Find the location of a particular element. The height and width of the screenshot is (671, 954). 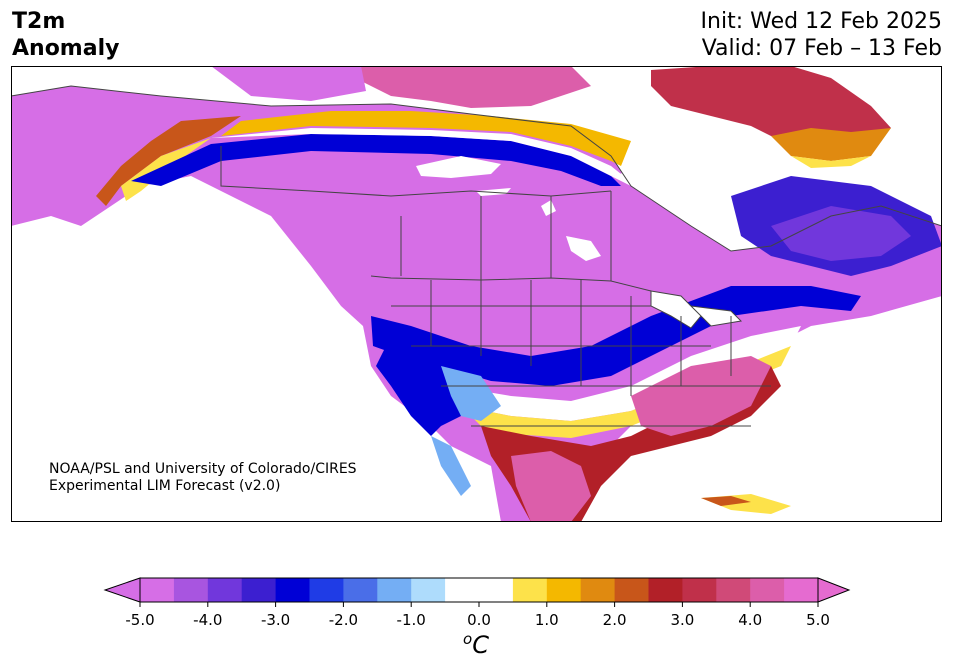

cuba-red is located at coordinates (726, 501).